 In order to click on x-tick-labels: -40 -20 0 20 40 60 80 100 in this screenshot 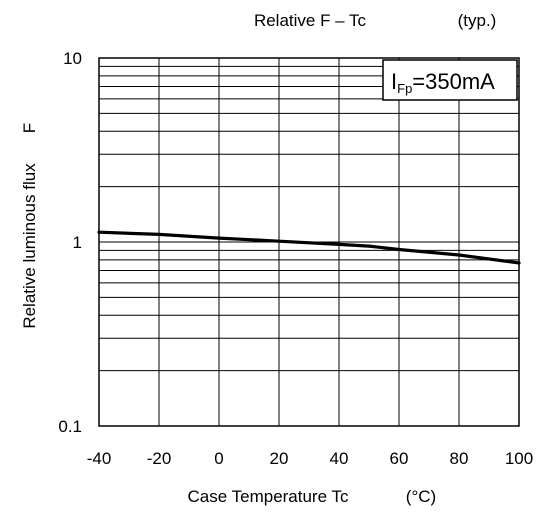, I will do `click(310, 458)`.